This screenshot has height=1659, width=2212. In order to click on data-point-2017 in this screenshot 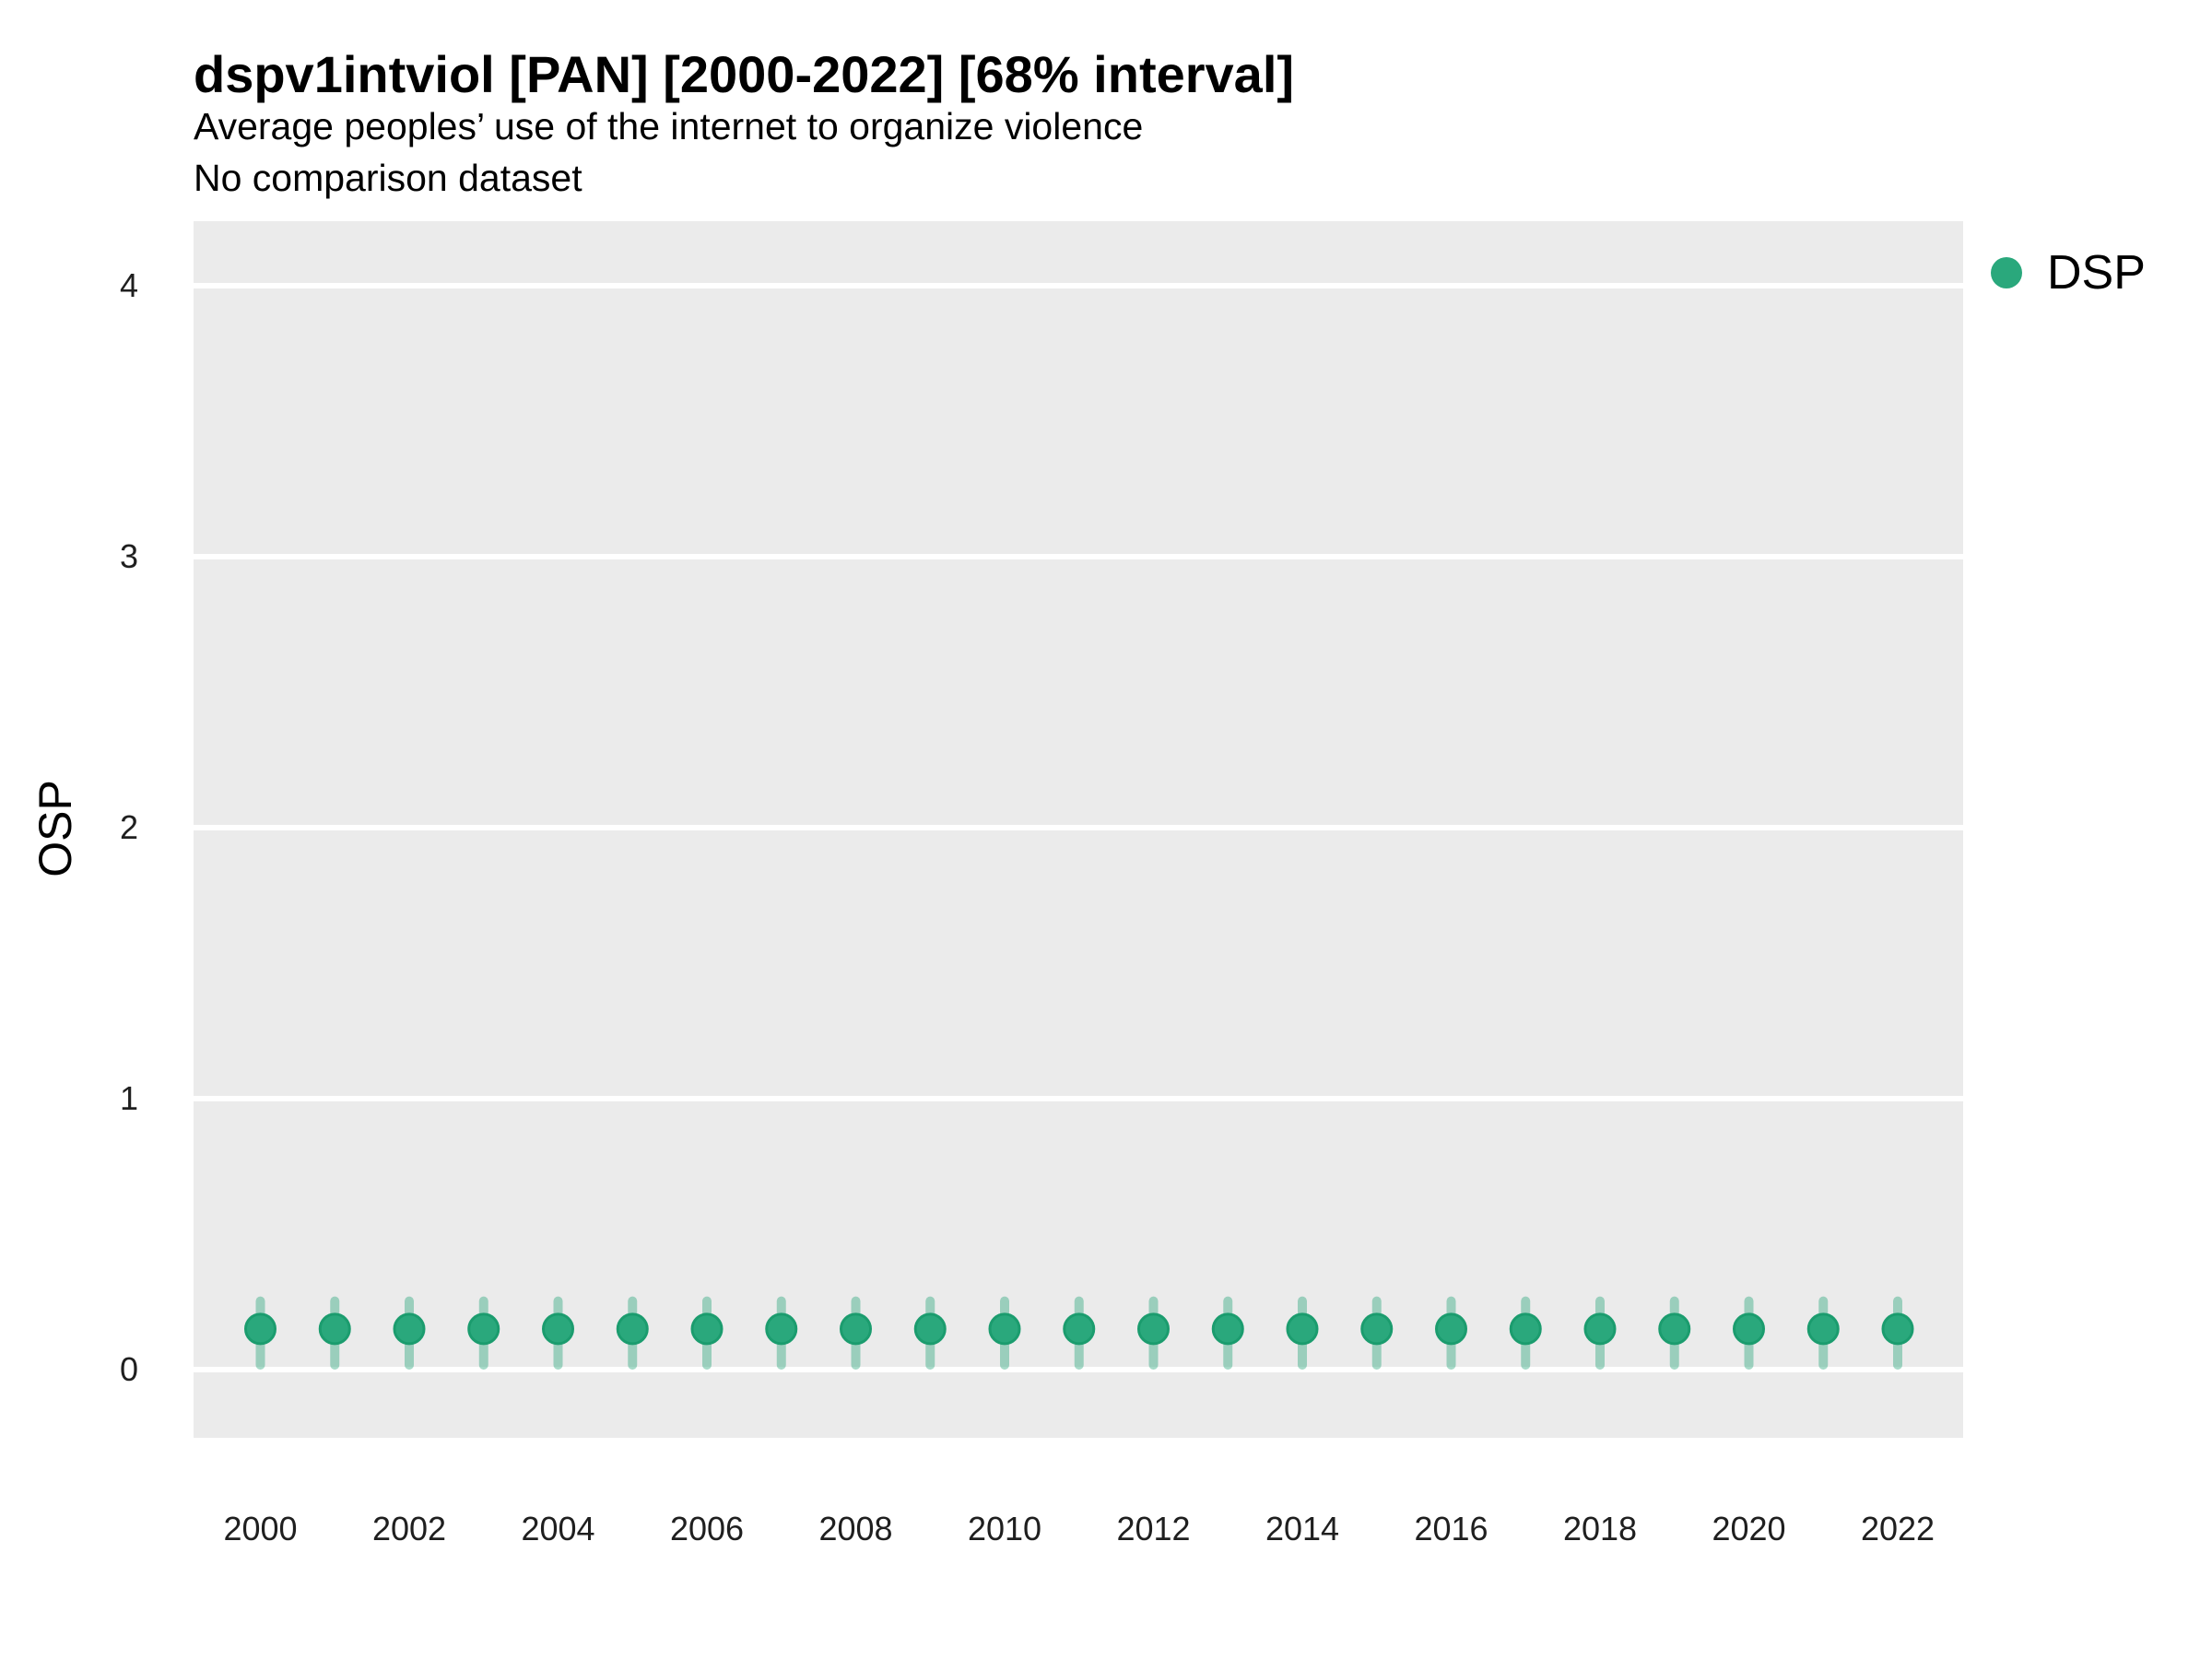, I will do `click(1525, 1329)`.